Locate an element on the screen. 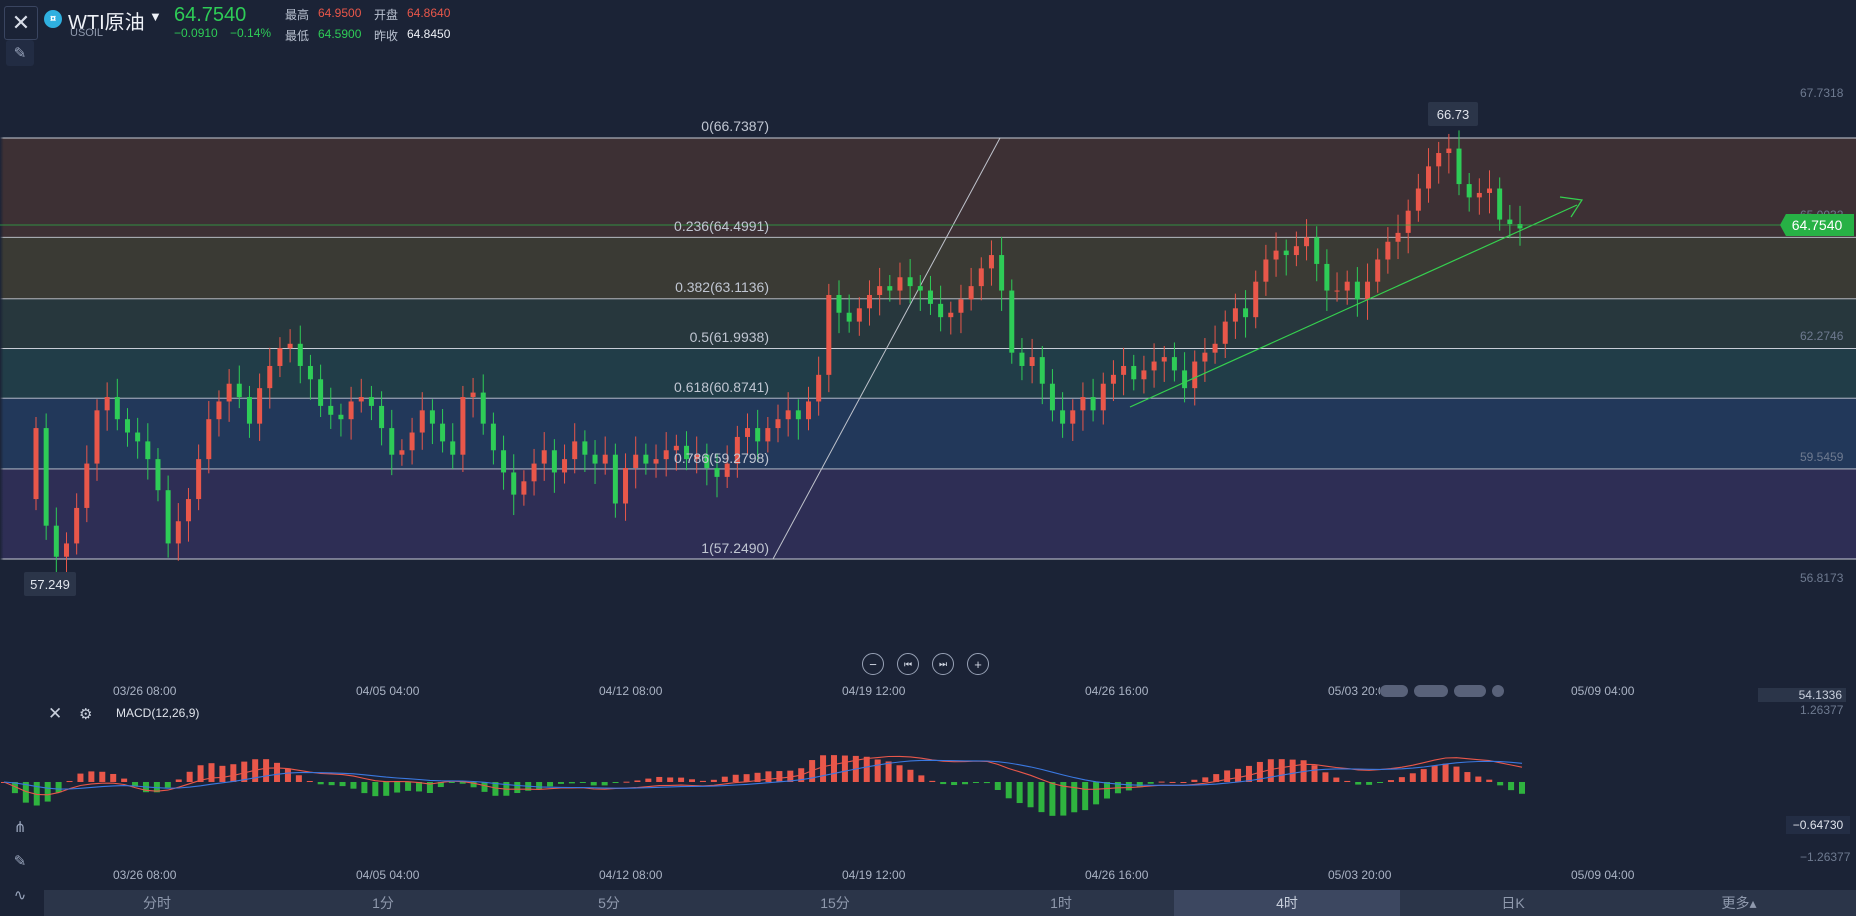 The image size is (1856, 916). fib-label-0236: 0.236(64.4991) is located at coordinates (721, 226).